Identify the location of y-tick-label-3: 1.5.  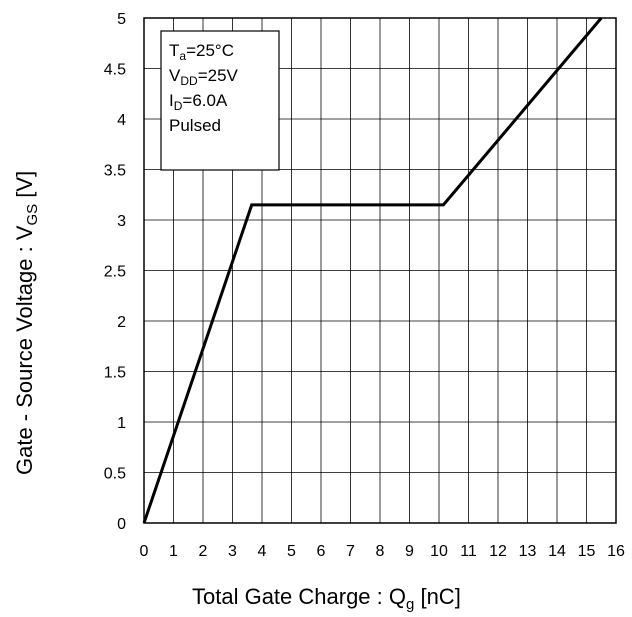
(115, 373).